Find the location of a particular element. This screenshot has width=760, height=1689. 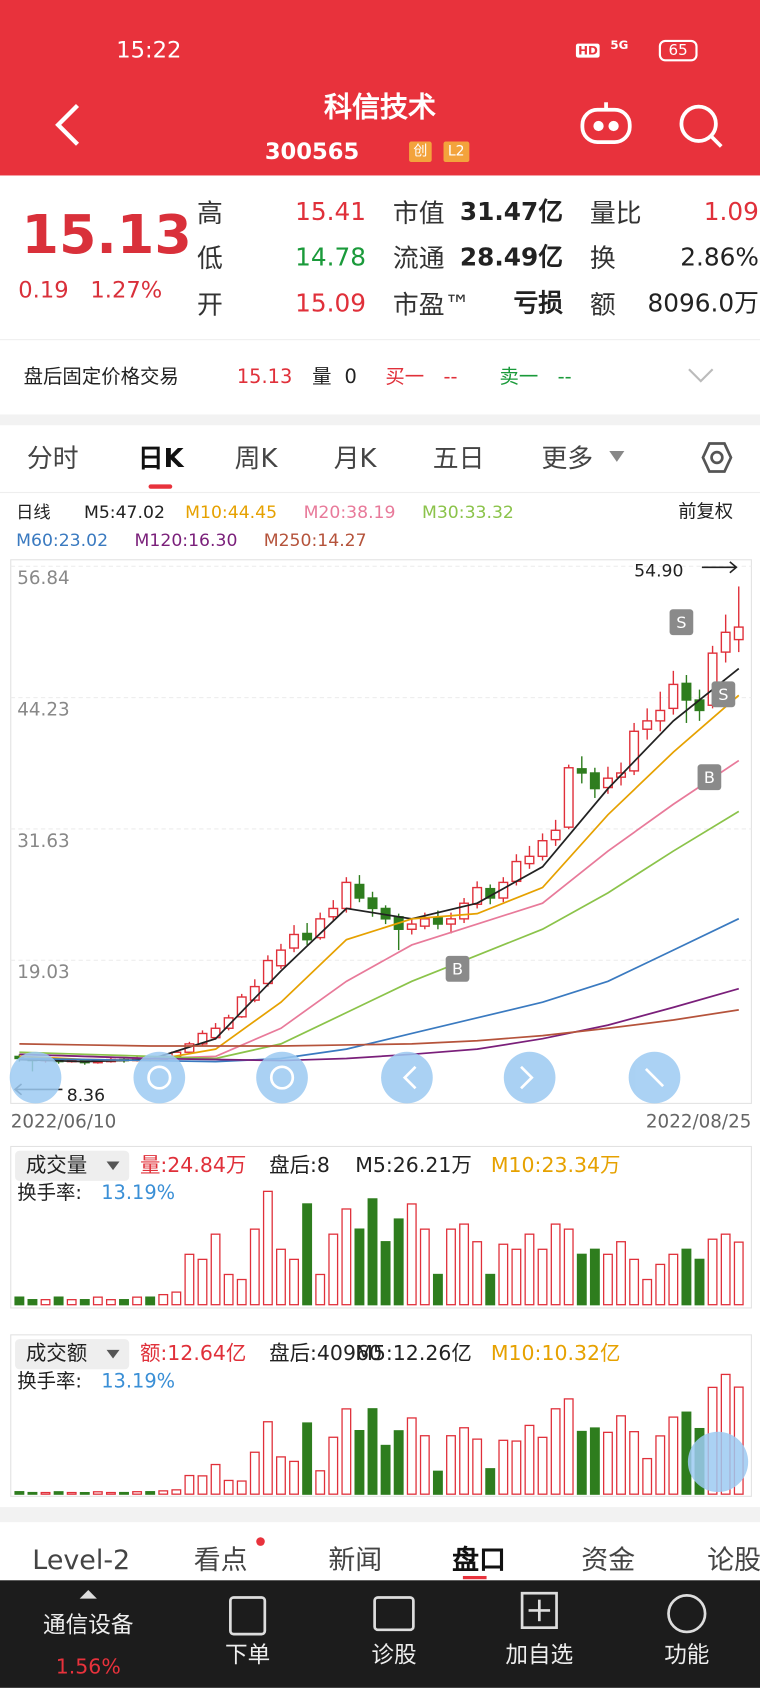

nav-label: 诊股 is located at coordinates (394, 1655).